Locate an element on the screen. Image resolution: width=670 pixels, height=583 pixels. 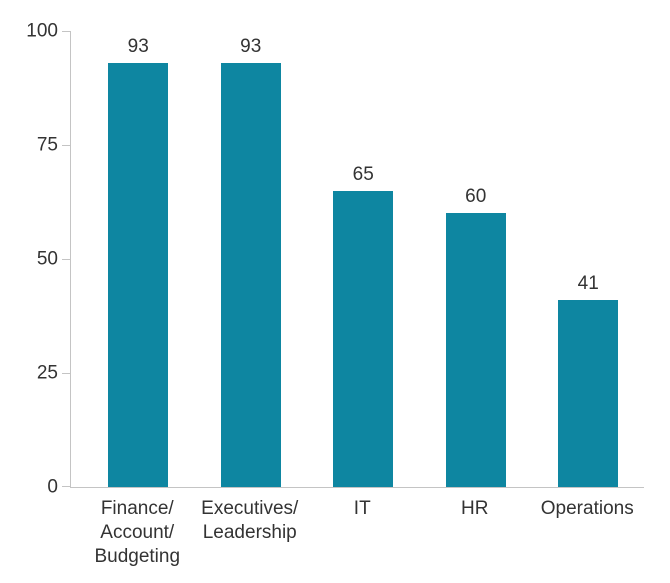
y-axis-tick-label: 75 is located at coordinates (47, 145).